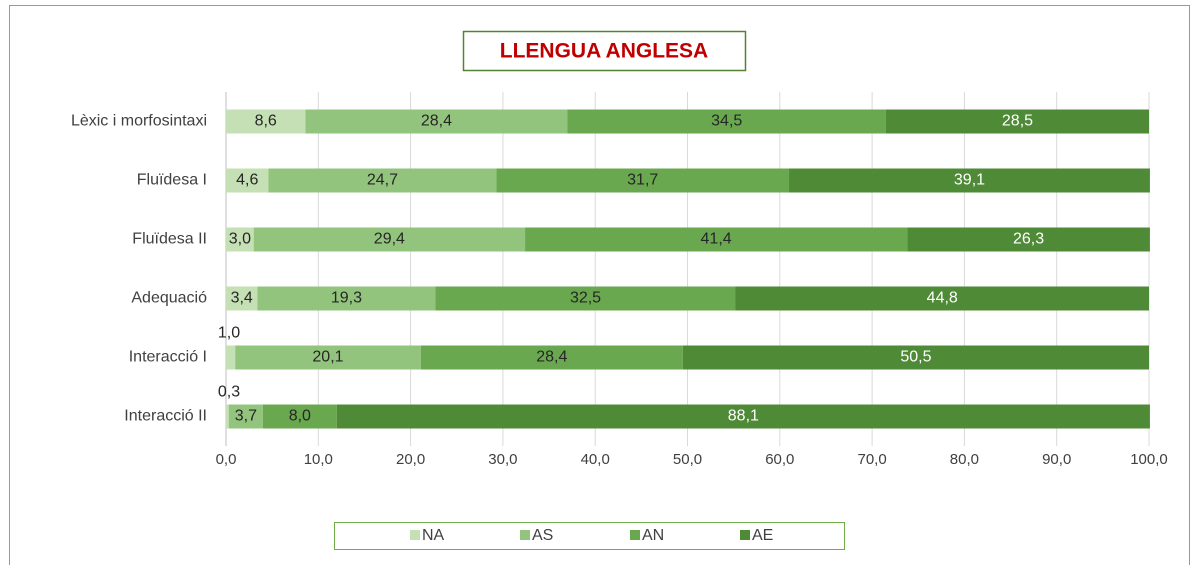  What do you see at coordinates (1149, 459) in the screenshot?
I see `x-tick-label: 100,0` at bounding box center [1149, 459].